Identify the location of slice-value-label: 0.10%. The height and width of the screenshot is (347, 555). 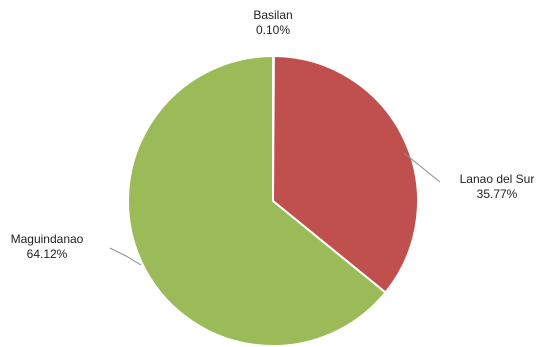
(273, 30).